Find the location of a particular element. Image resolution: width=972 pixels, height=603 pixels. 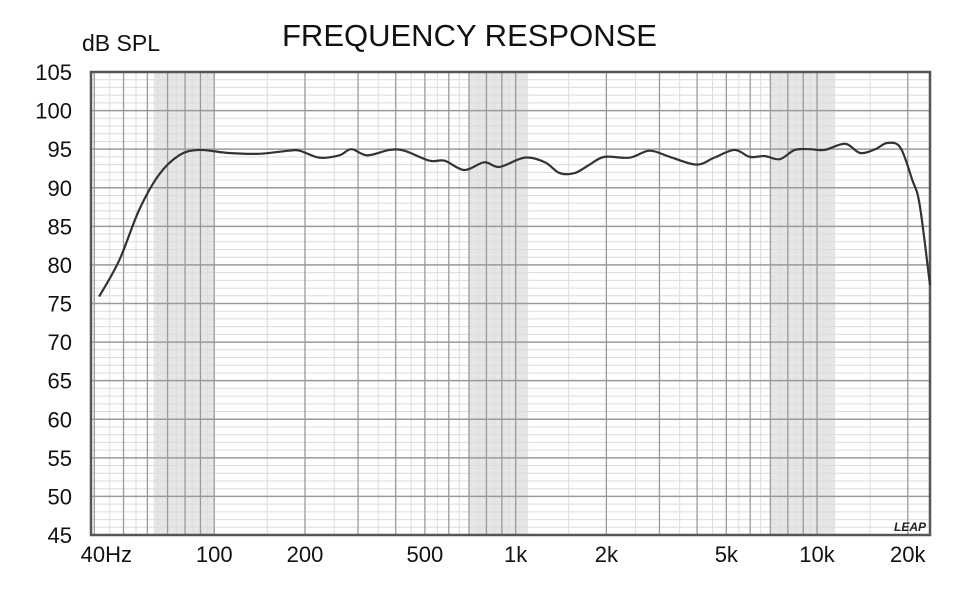

x-tick-label: 1k is located at coordinates (516, 554).